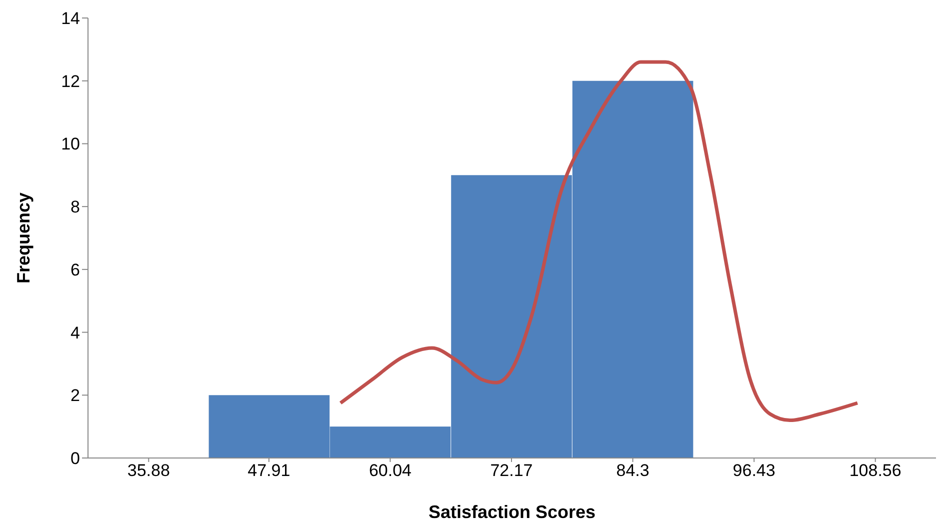  What do you see at coordinates (511, 470) in the screenshot?
I see `x-tick-label: 72.17` at bounding box center [511, 470].